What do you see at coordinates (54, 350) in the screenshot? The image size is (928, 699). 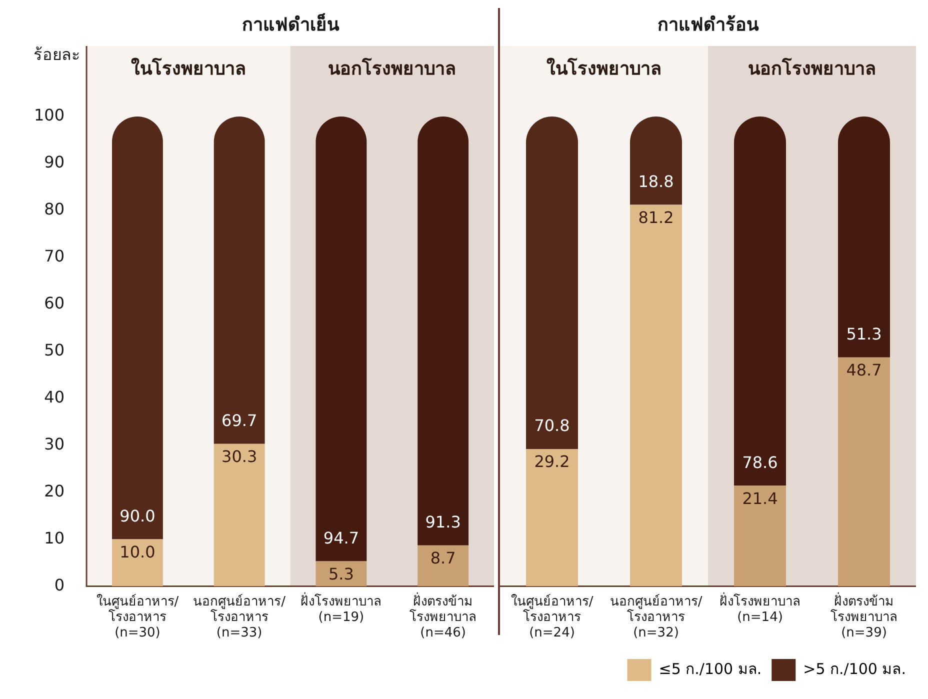 I see `y-tick-label: 50` at bounding box center [54, 350].